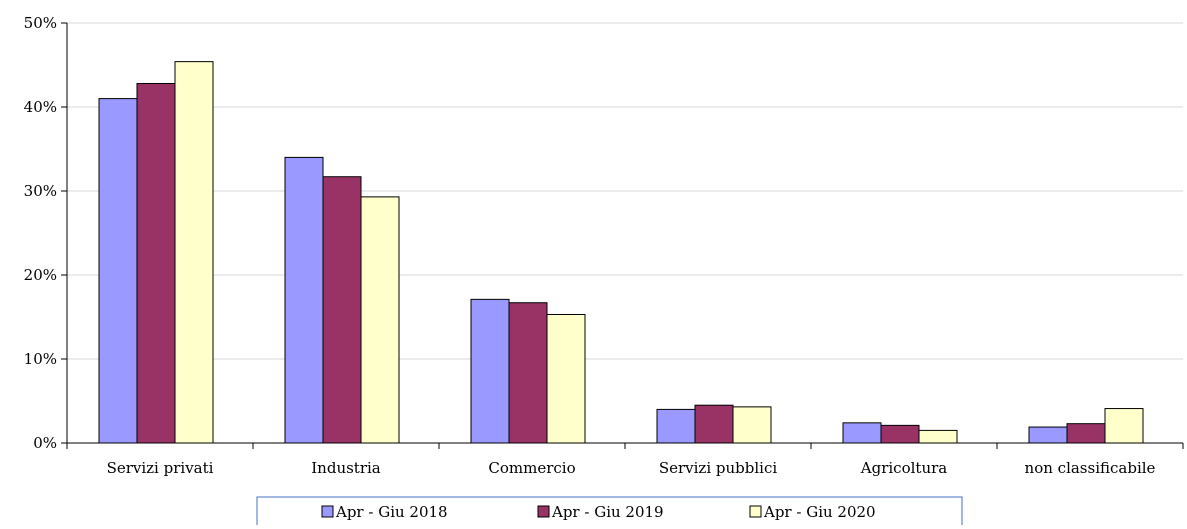 Image resolution: width=1187 pixels, height=529 pixels. What do you see at coordinates (903, 468) in the screenshot?
I see `x-category-label: Agricoltura` at bounding box center [903, 468].